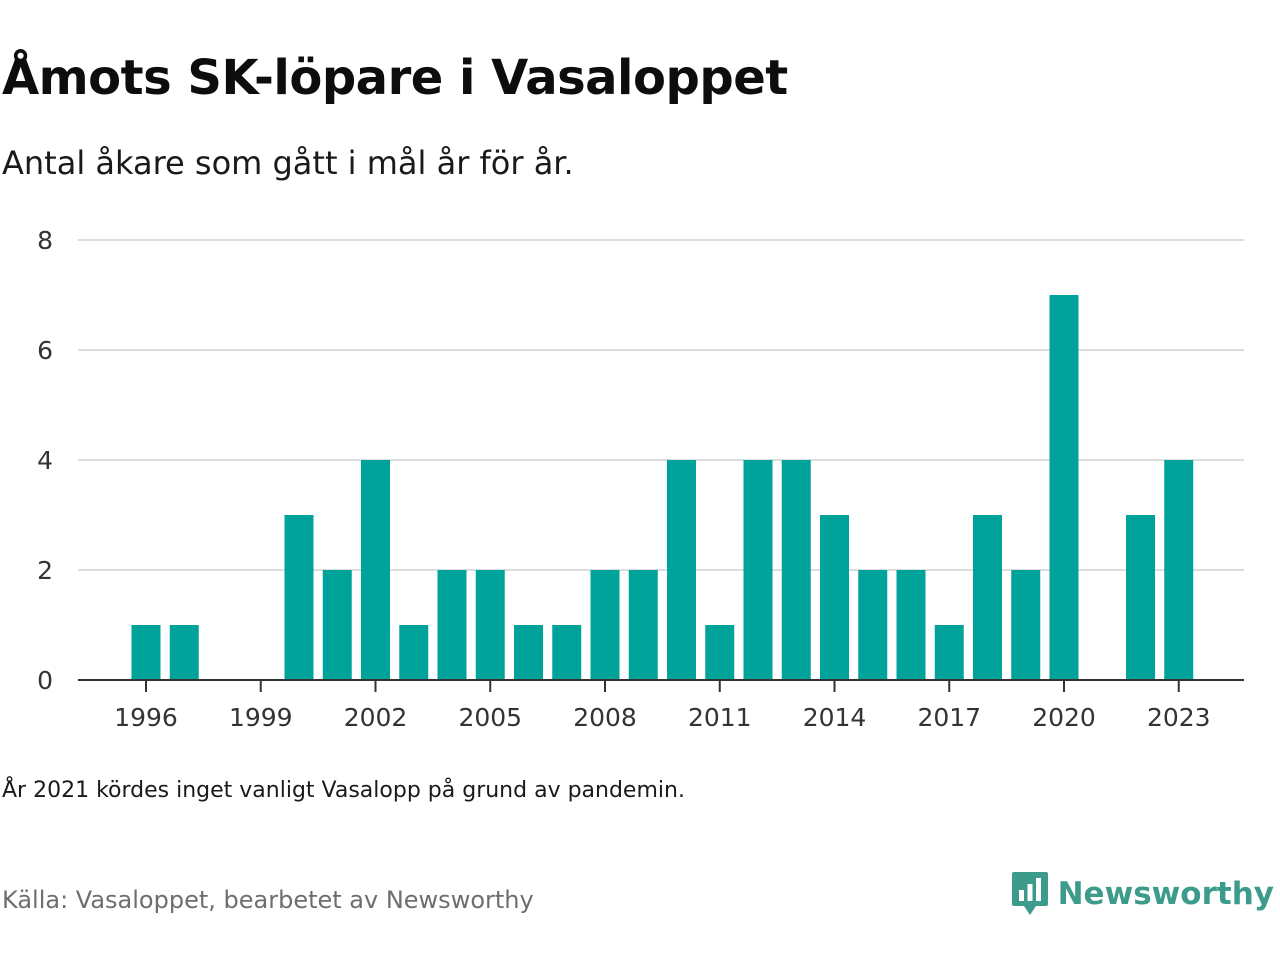 The height and width of the screenshot is (960, 1280). Describe the element at coordinates (288, 163) in the screenshot. I see `chart-subtitle: Antal åkare som gått i mål år för år.` at that location.